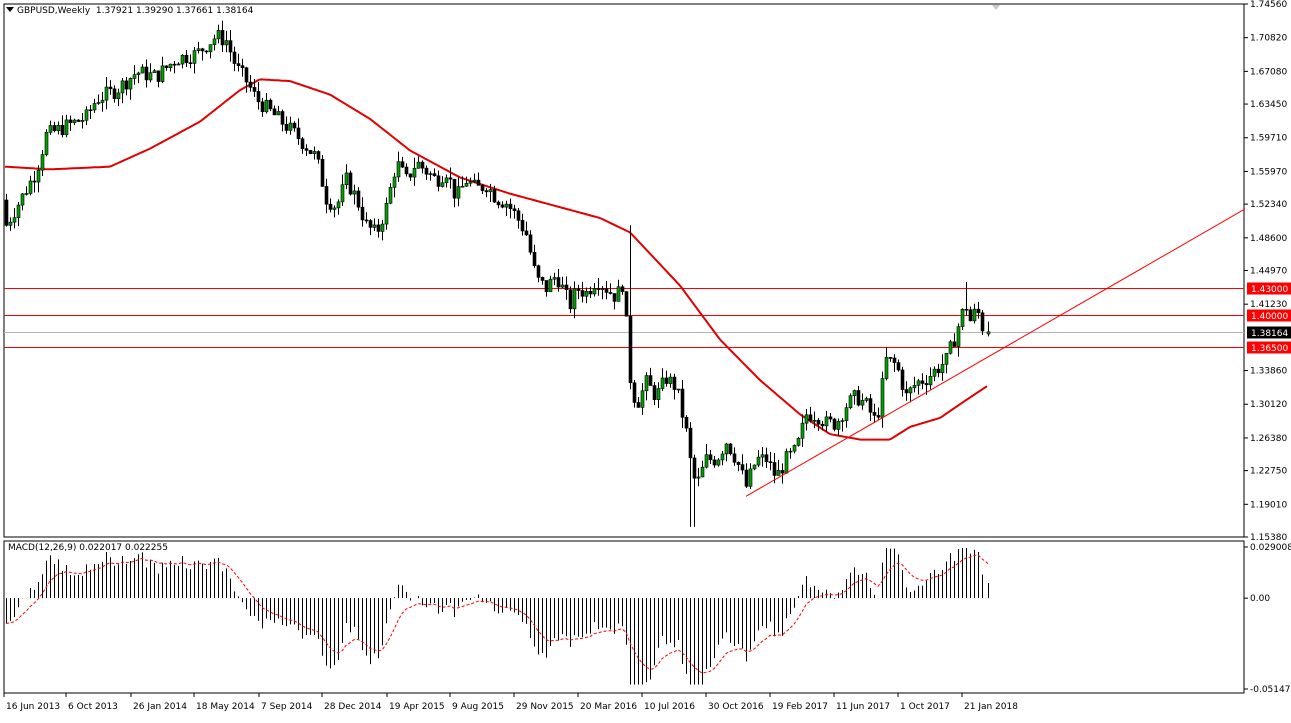  What do you see at coordinates (225, 707) in the screenshot?
I see `time-tick-label: 18 May 2014` at bounding box center [225, 707].